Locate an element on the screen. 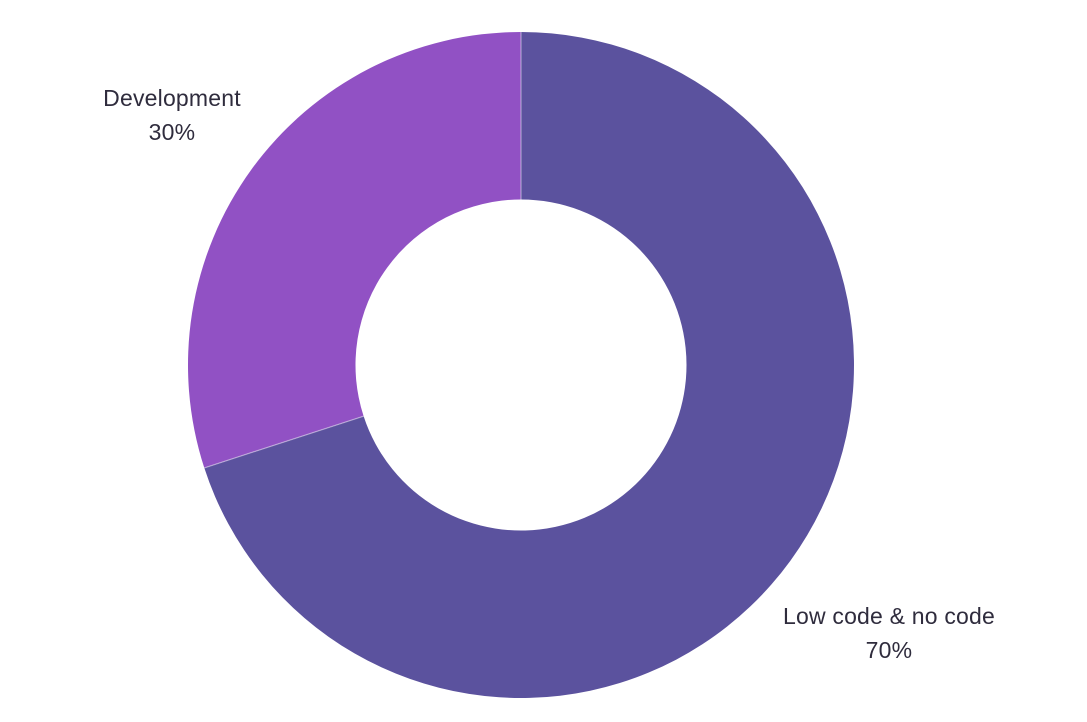 This screenshot has width=1087, height=722. slice-divider is located at coordinates (284, 442).